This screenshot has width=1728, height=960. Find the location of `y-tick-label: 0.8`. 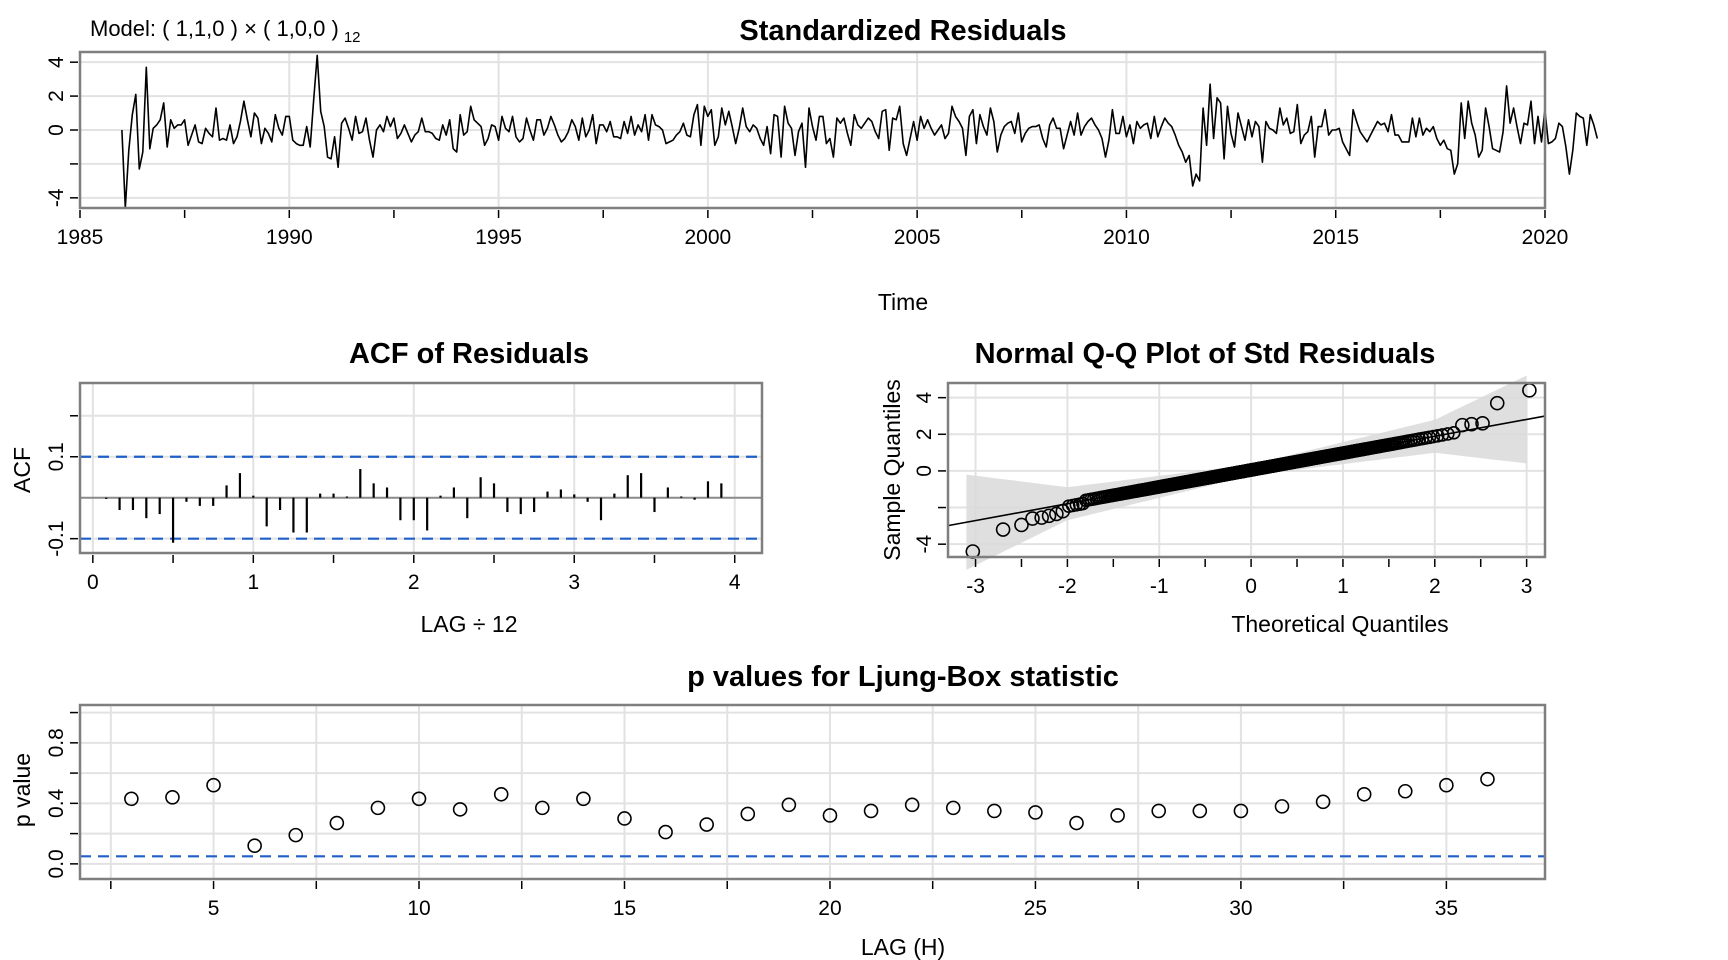

y-tick-label: 0.8 is located at coordinates (56, 742).